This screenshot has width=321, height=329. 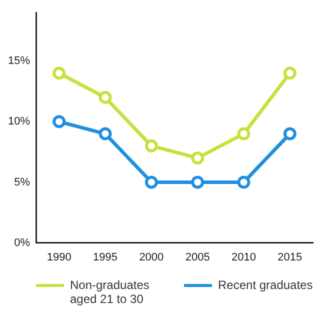 I want to click on x-tick-label: 2010, so click(x=244, y=257).